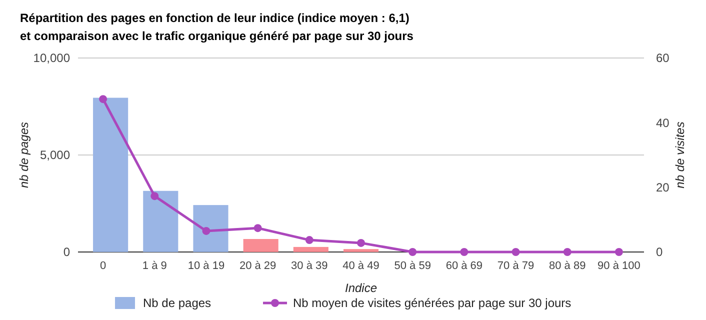  I want to click on y2-tick-label: 60, so click(663, 58).